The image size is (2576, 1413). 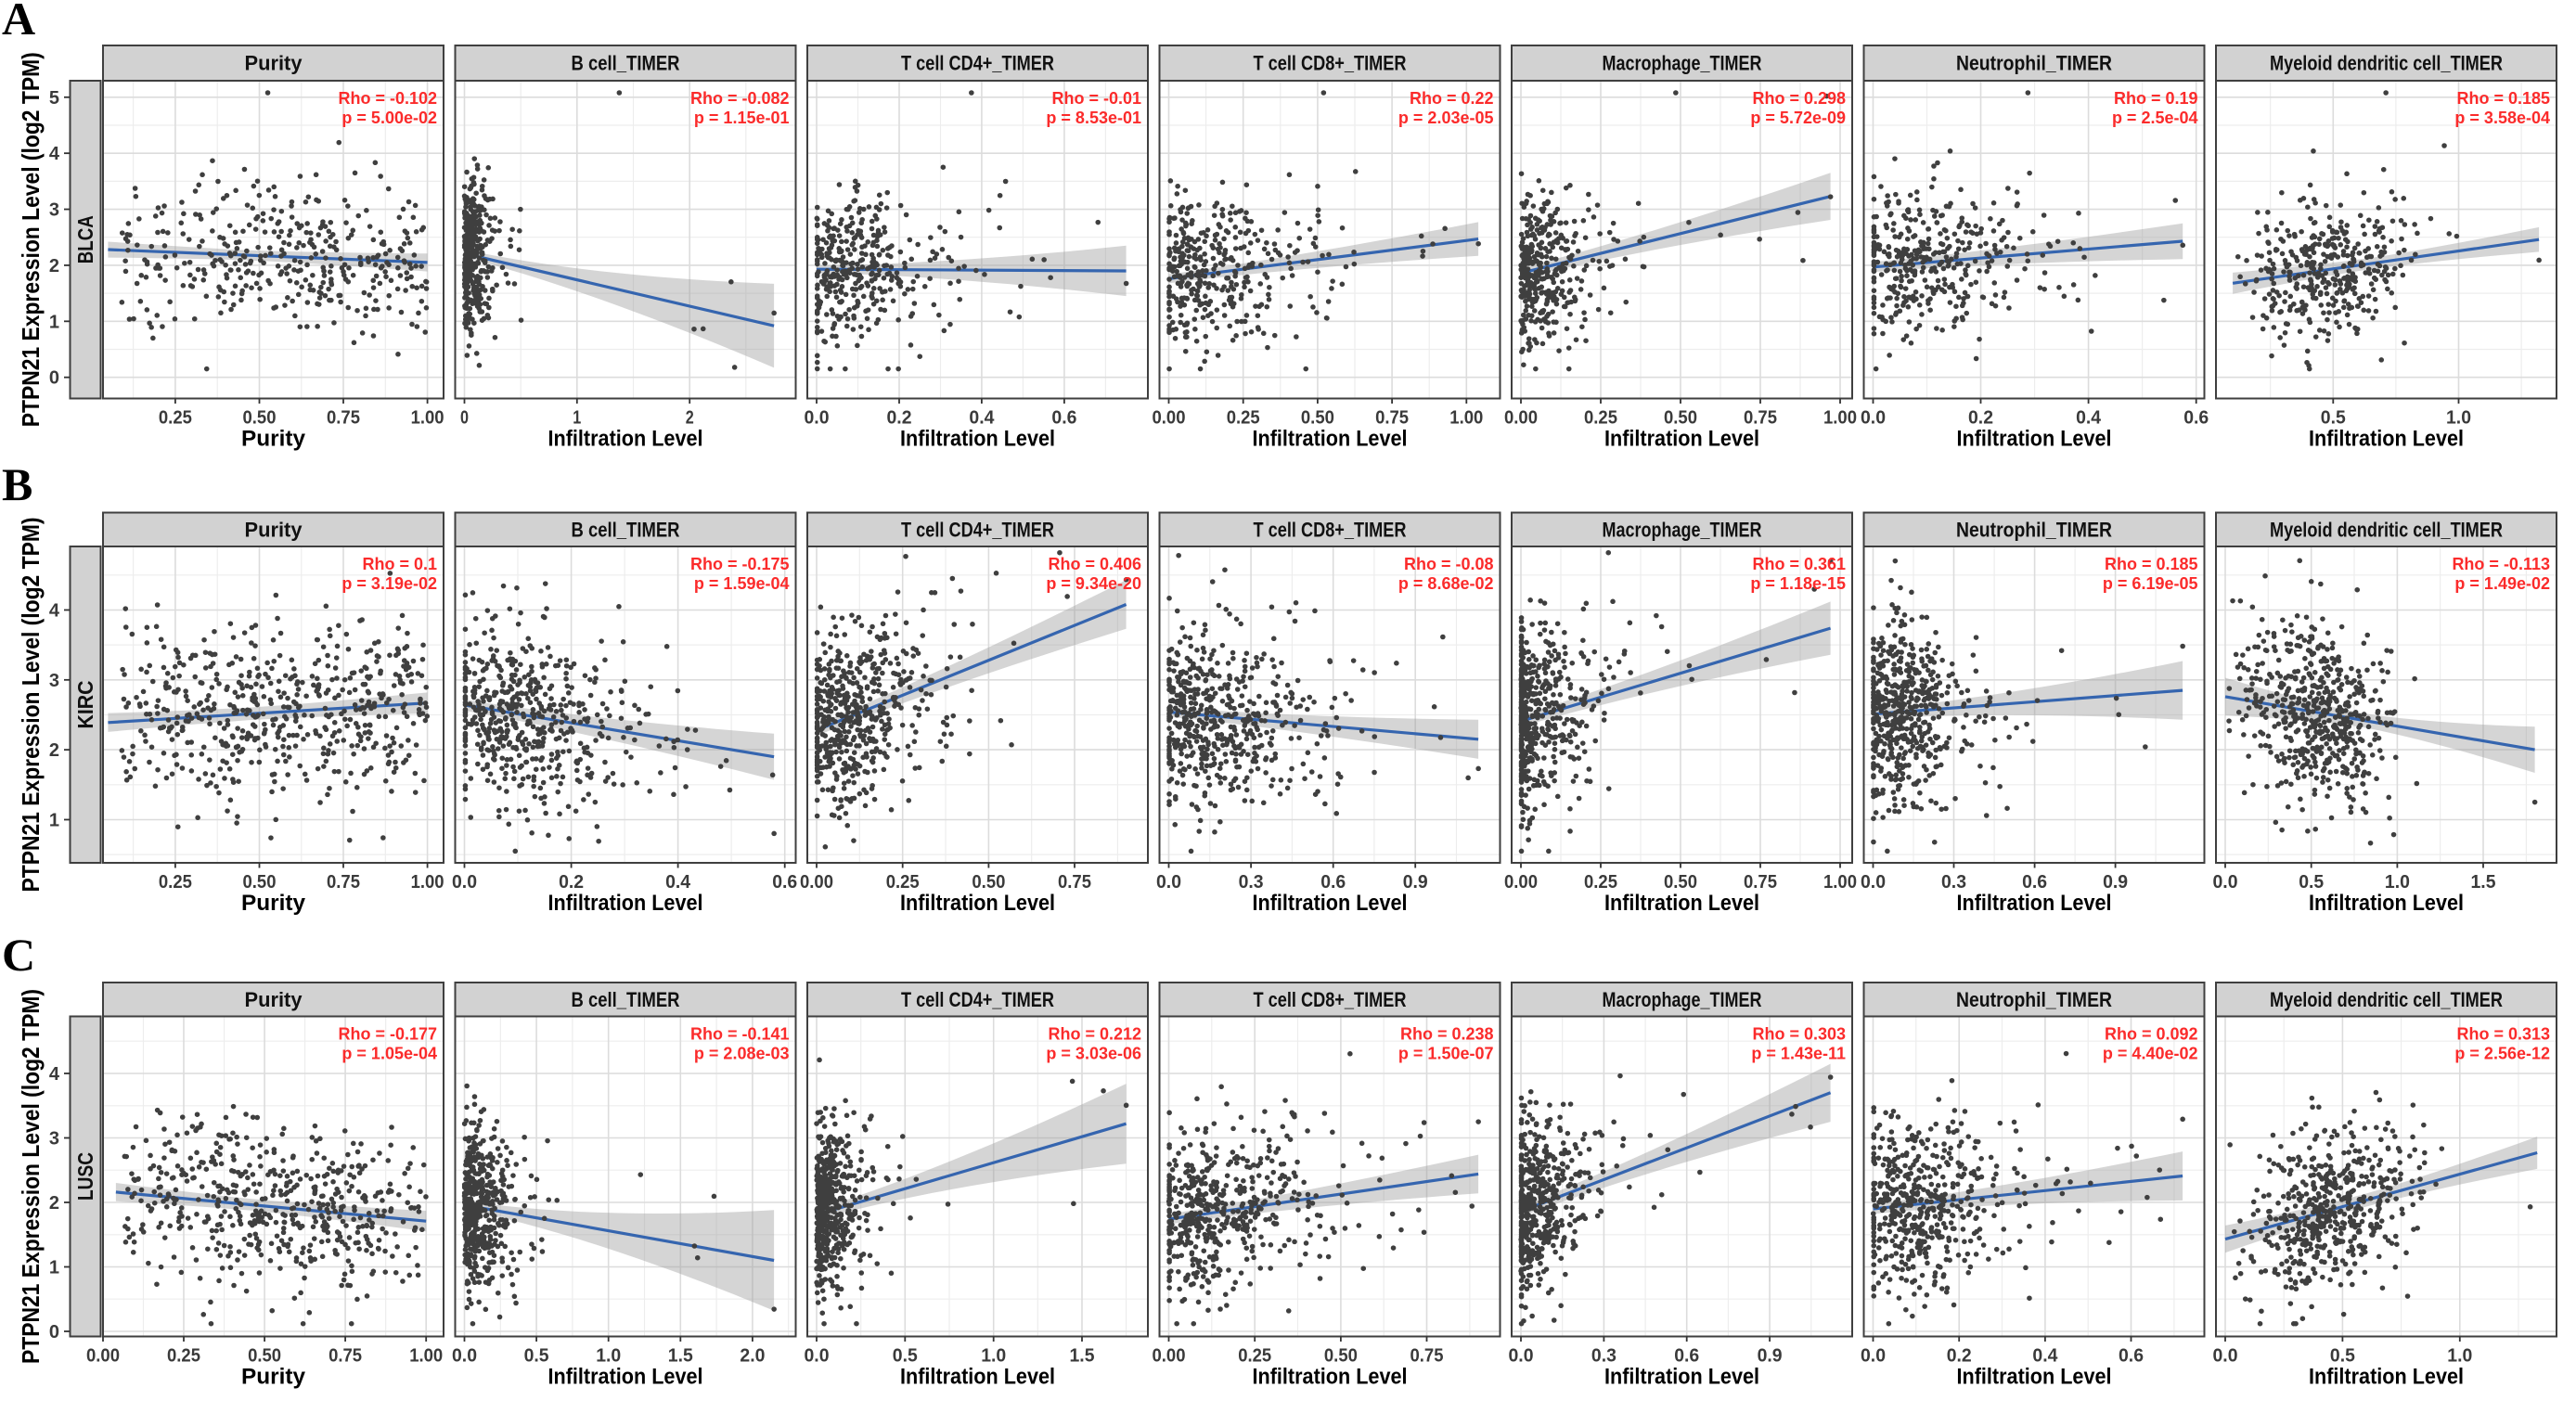 I want to click on svg-text: Rho = 0.19, so click(x=2156, y=98).